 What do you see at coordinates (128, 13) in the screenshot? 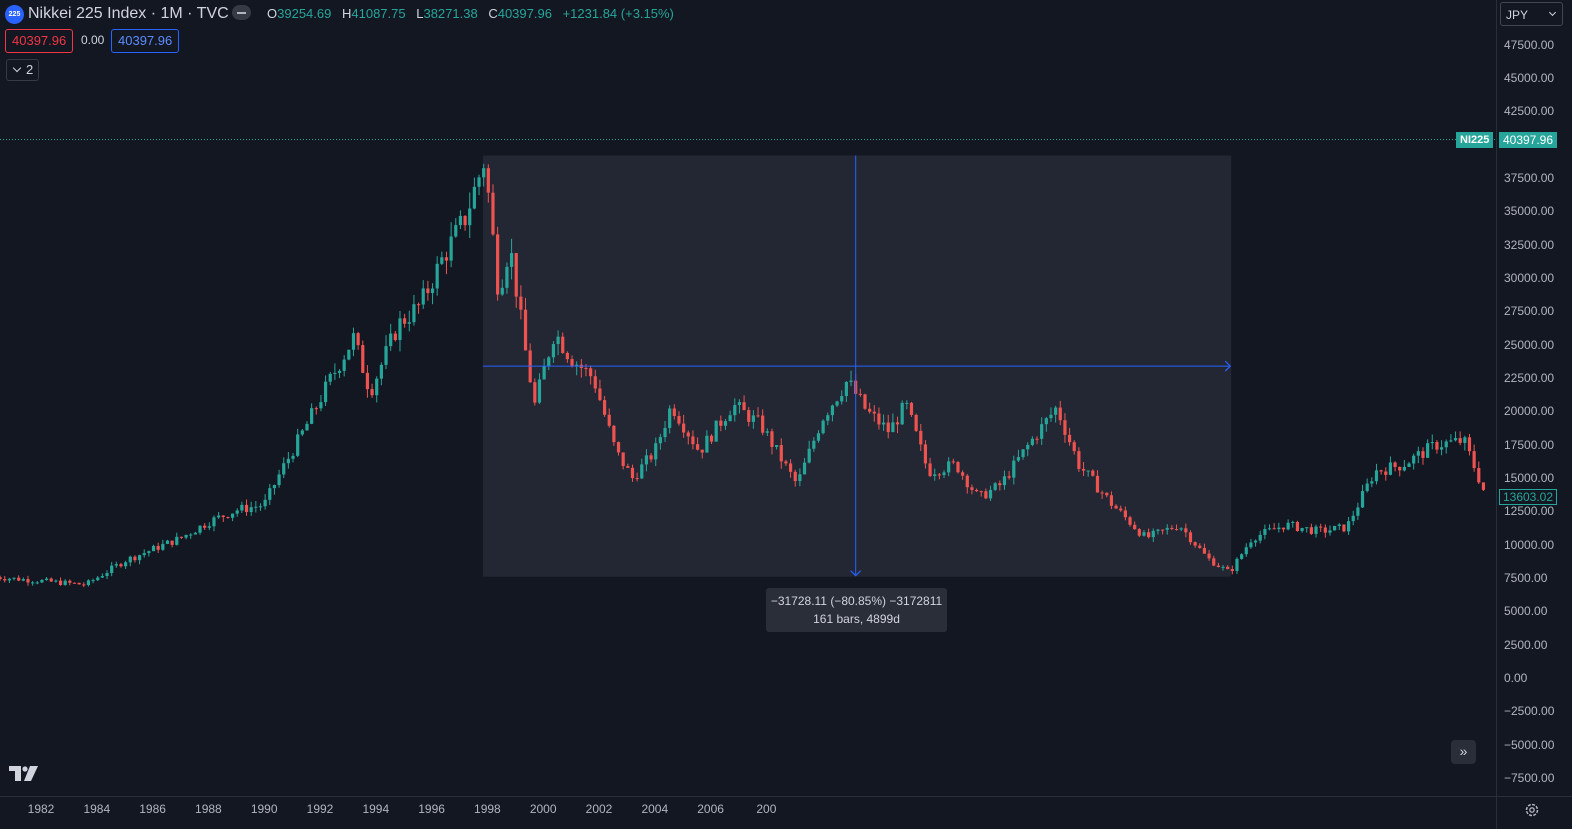
I see `chart-title: Nikkei 225 Index · 1M · TVC` at bounding box center [128, 13].